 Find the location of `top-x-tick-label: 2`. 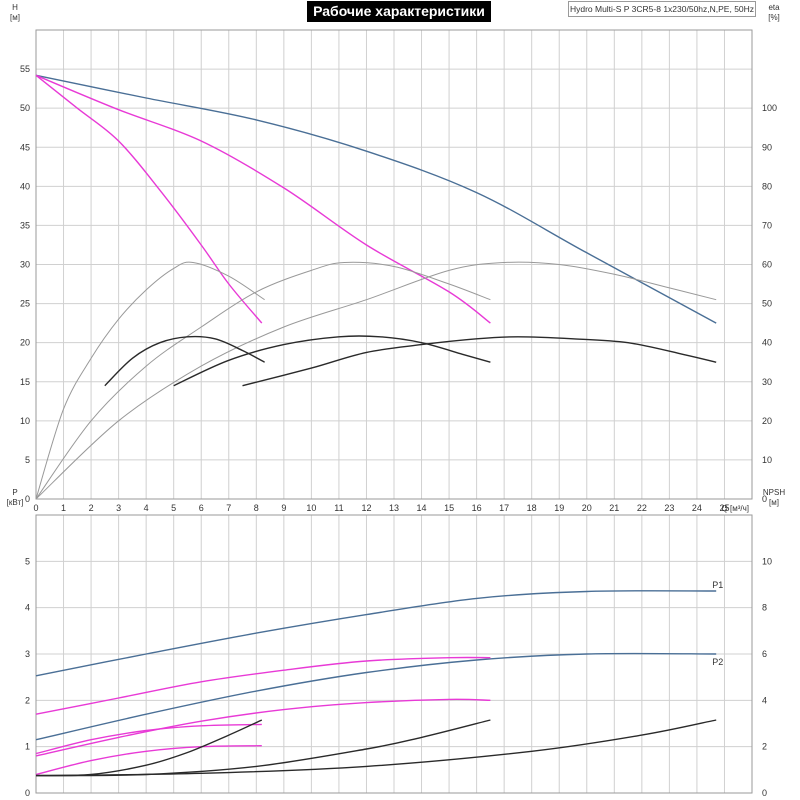

top-x-tick-label: 2 is located at coordinates (91, 508).